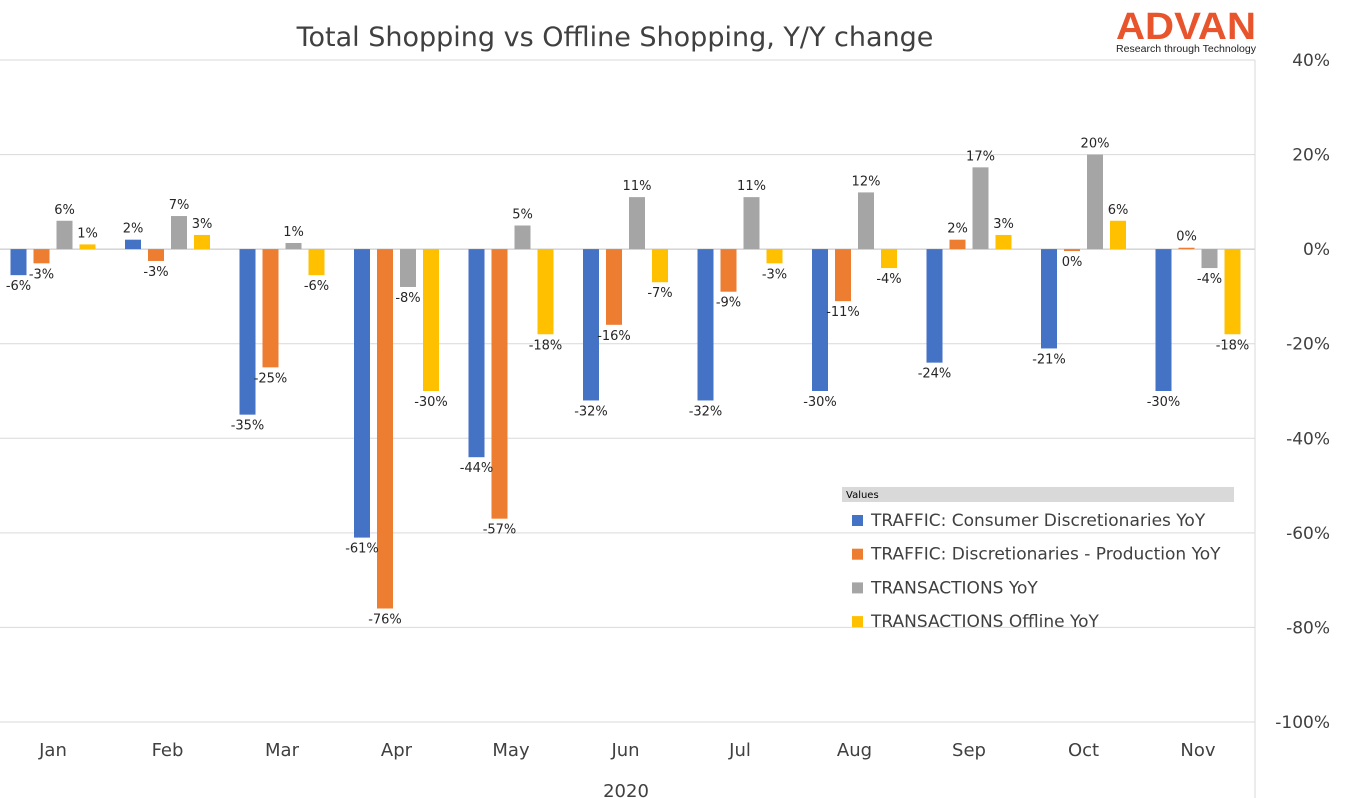 This screenshot has width=1345, height=798. What do you see at coordinates (1083, 750) in the screenshot?
I see `x-tick-label: Oct` at bounding box center [1083, 750].